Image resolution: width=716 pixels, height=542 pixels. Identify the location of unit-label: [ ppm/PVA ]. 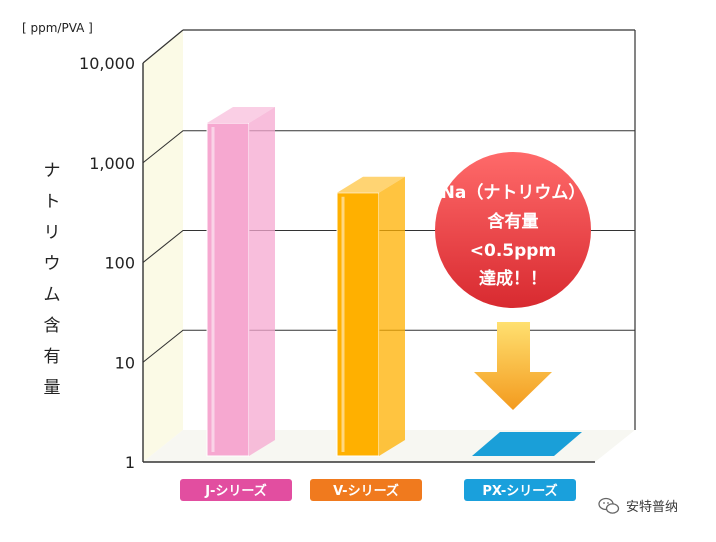
(57, 28).